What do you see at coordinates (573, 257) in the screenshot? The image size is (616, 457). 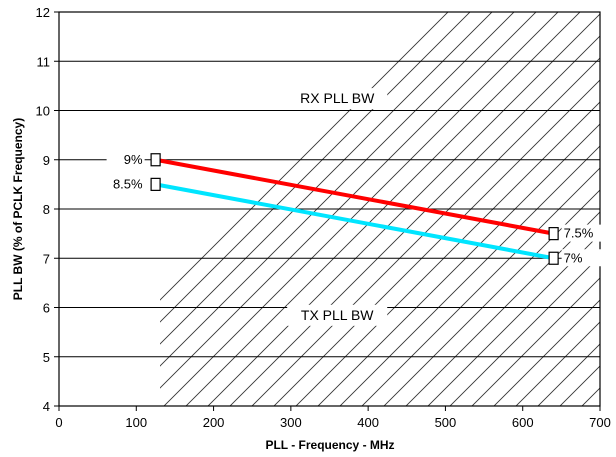 I see `data-label: 7%` at bounding box center [573, 257].